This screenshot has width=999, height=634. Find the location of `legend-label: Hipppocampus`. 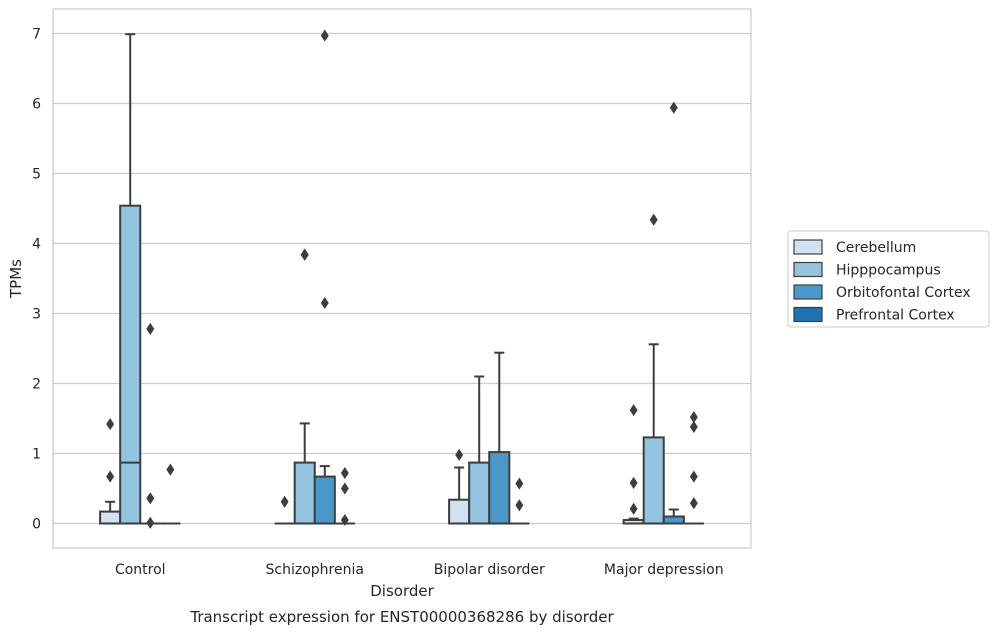

legend-label: Hipppocampus is located at coordinates (888, 271).